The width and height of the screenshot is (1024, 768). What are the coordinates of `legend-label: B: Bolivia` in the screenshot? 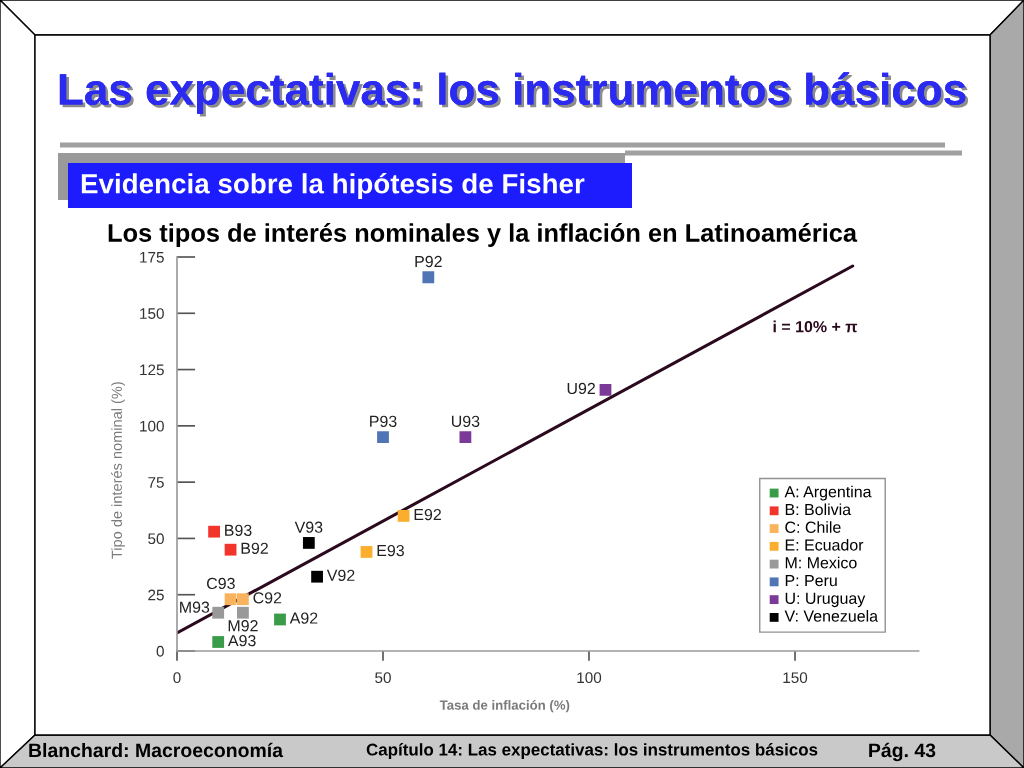 It's located at (818, 509).